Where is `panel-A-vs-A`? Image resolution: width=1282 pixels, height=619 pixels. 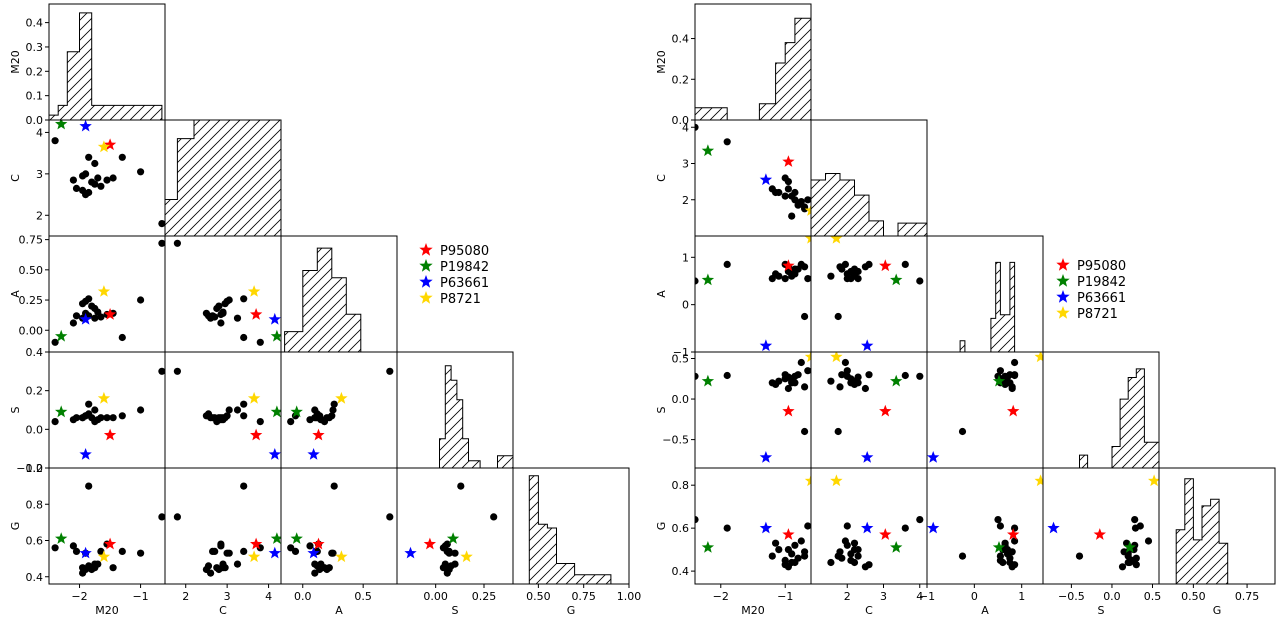
panel-A-vs-A is located at coordinates (985, 294).